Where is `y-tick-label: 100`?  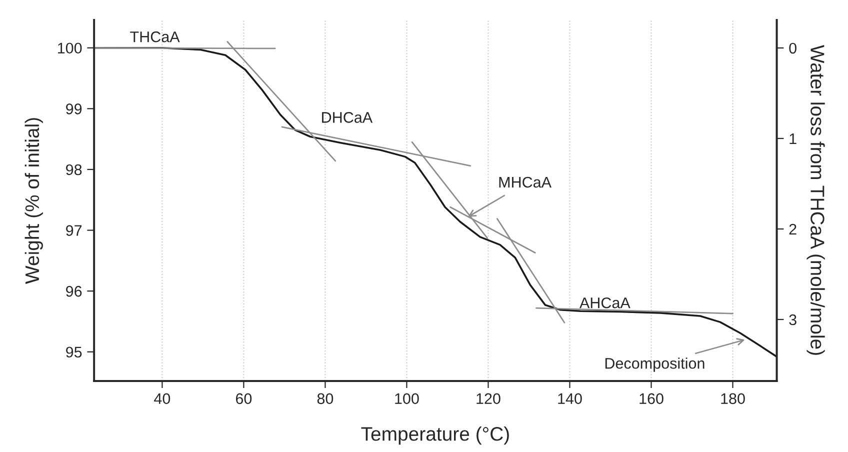 y-tick-label: 100 is located at coordinates (70, 48).